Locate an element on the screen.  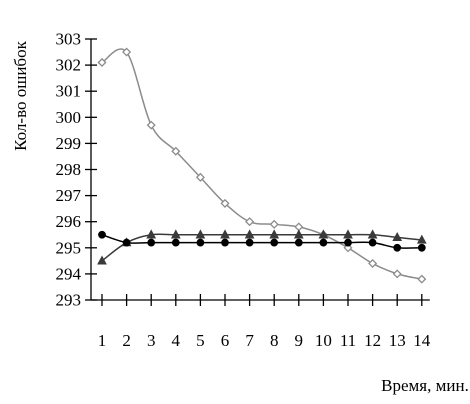
x-tick-label: 3 is located at coordinates (151, 340).